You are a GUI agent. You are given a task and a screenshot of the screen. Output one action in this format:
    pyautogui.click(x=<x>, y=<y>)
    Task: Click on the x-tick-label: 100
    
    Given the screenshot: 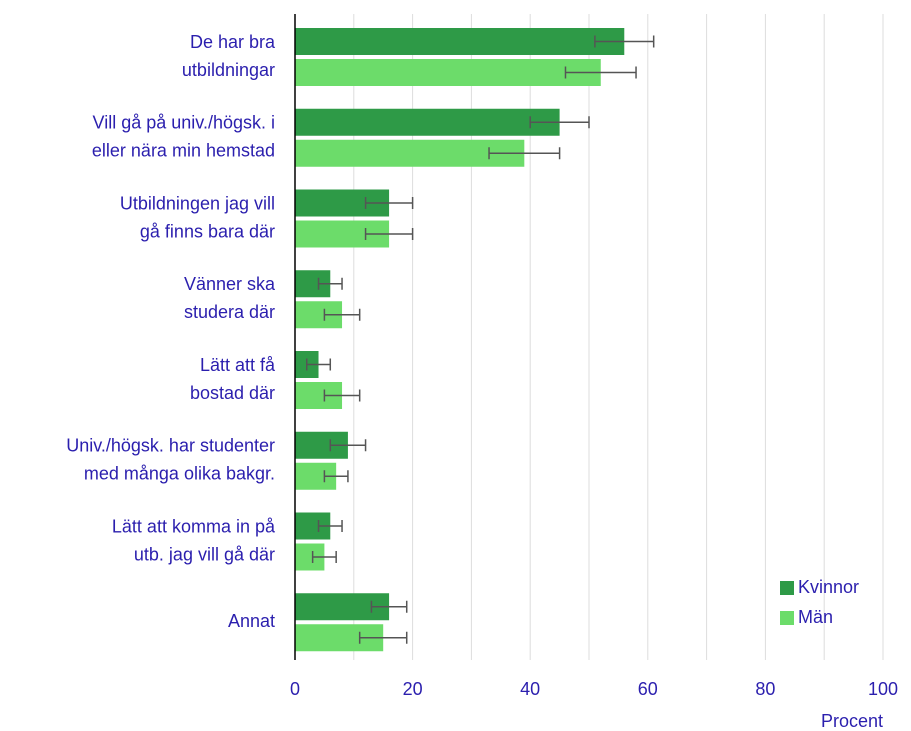 What is the action you would take?
    pyautogui.click(x=883, y=689)
    